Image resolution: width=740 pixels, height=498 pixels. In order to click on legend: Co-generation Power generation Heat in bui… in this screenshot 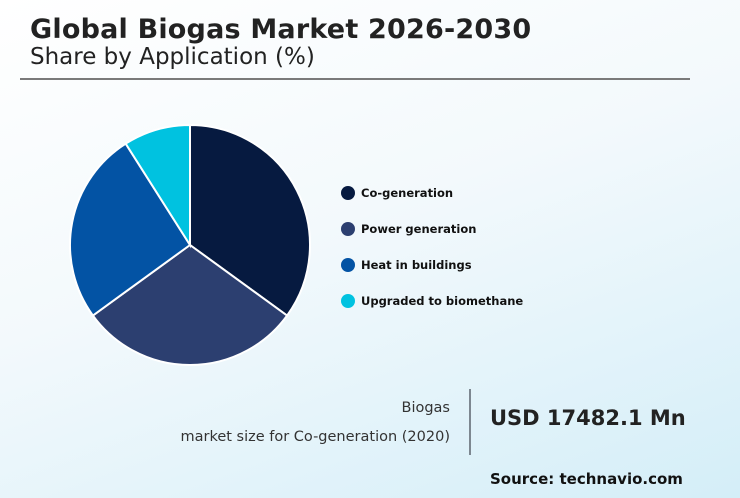, I will do `click(432, 247)`.